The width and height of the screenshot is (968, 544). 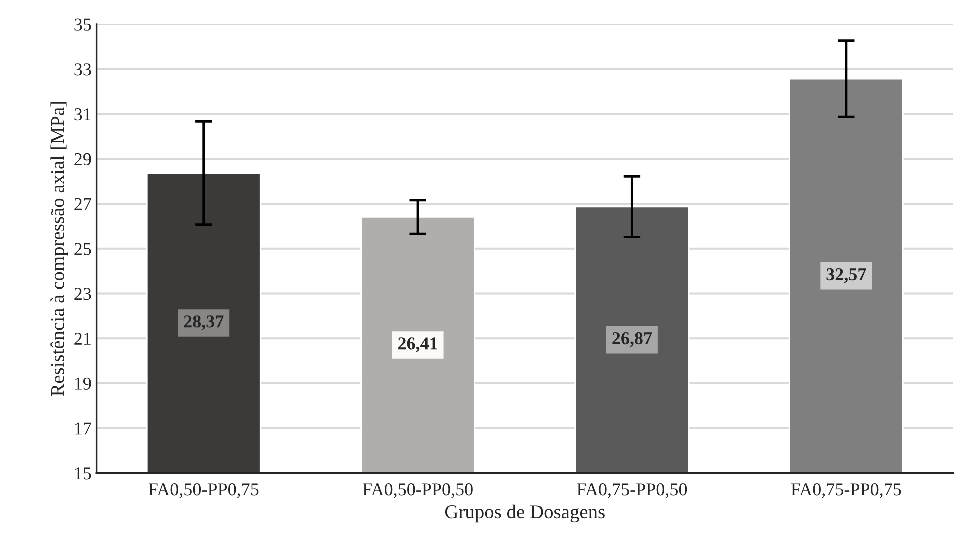 What do you see at coordinates (82, 338) in the screenshot?
I see `y-tick-label: 21` at bounding box center [82, 338].